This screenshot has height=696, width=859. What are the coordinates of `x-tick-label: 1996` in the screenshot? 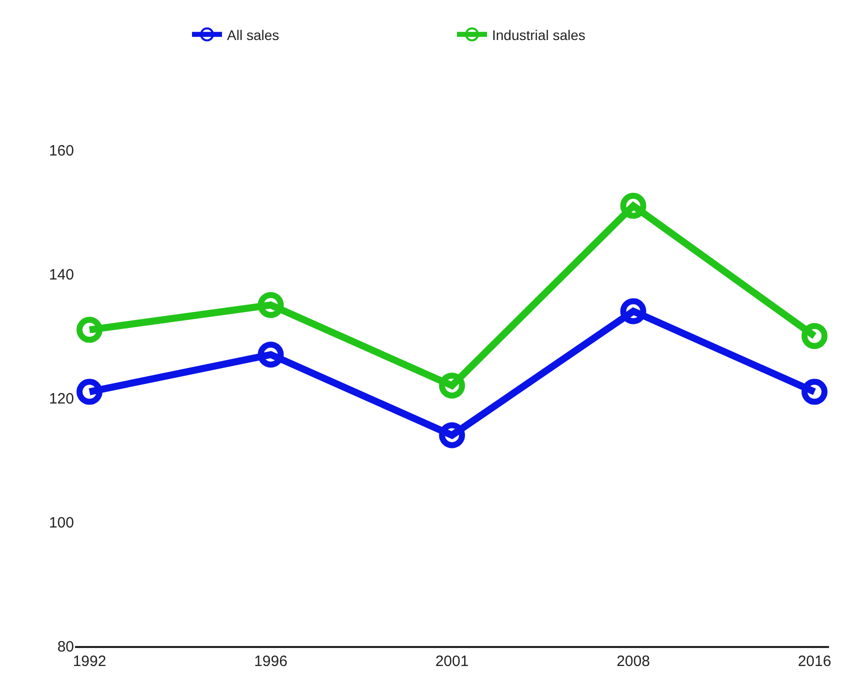 It's located at (271, 661).